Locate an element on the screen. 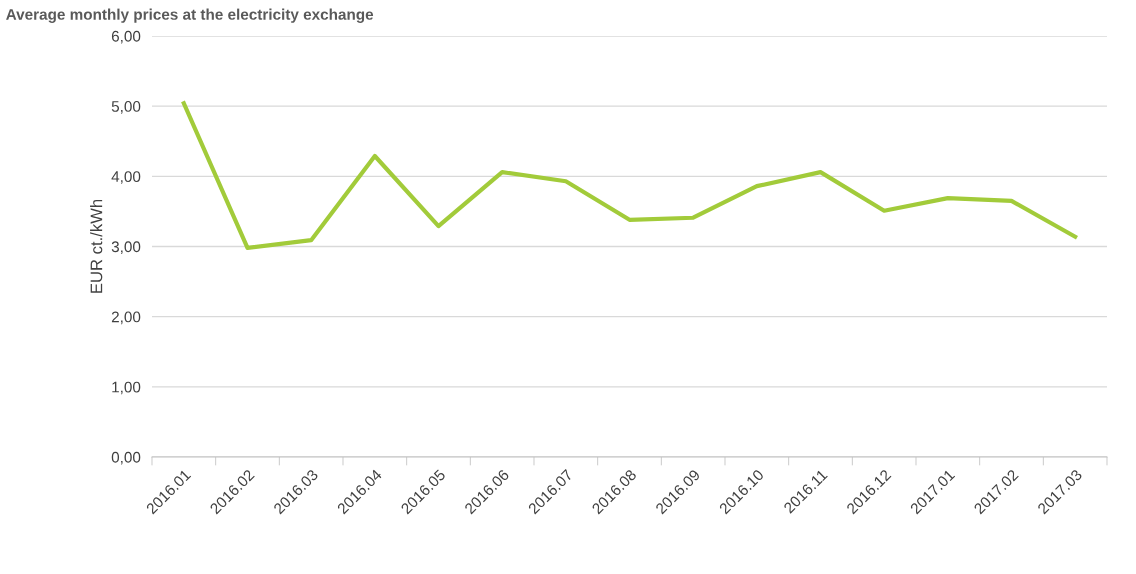 This screenshot has height=574, width=1136. y-tick-label: 4,00 is located at coordinates (126, 177).